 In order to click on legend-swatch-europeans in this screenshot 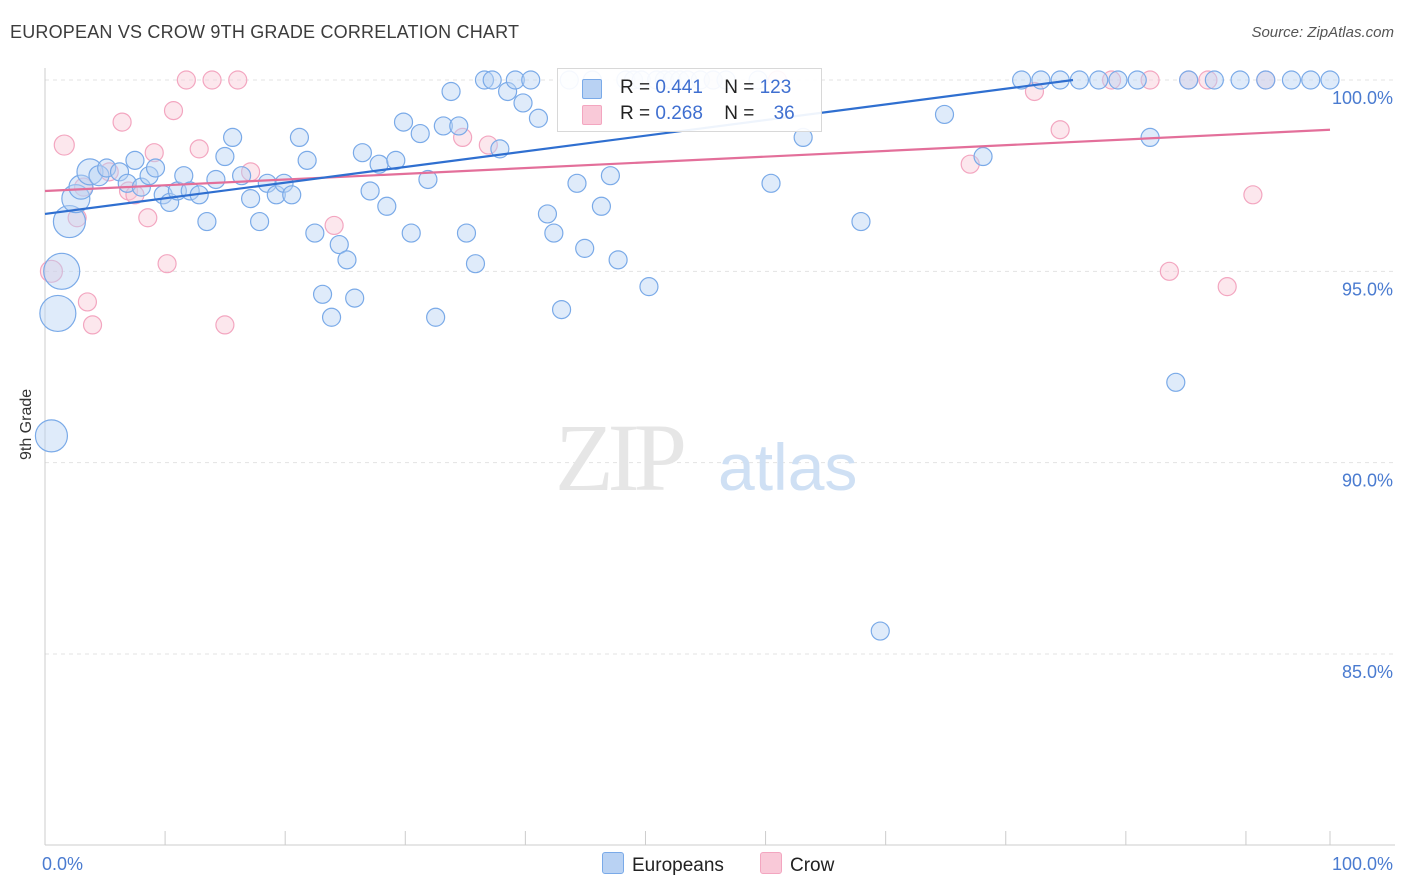, I will do `click(592, 89)`.